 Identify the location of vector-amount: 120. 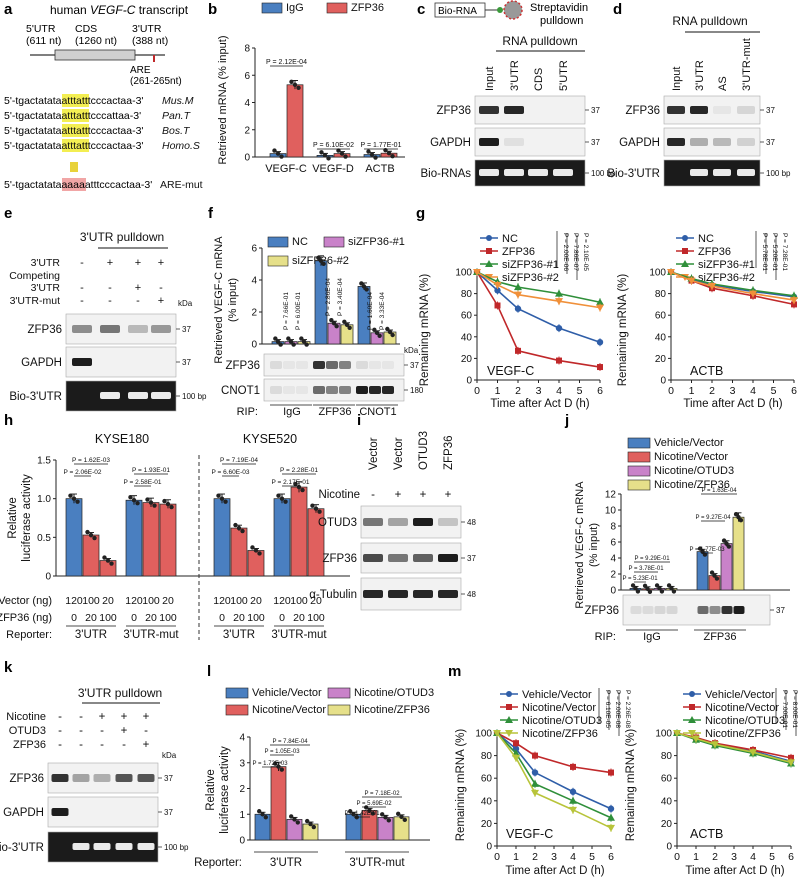
(134, 601).